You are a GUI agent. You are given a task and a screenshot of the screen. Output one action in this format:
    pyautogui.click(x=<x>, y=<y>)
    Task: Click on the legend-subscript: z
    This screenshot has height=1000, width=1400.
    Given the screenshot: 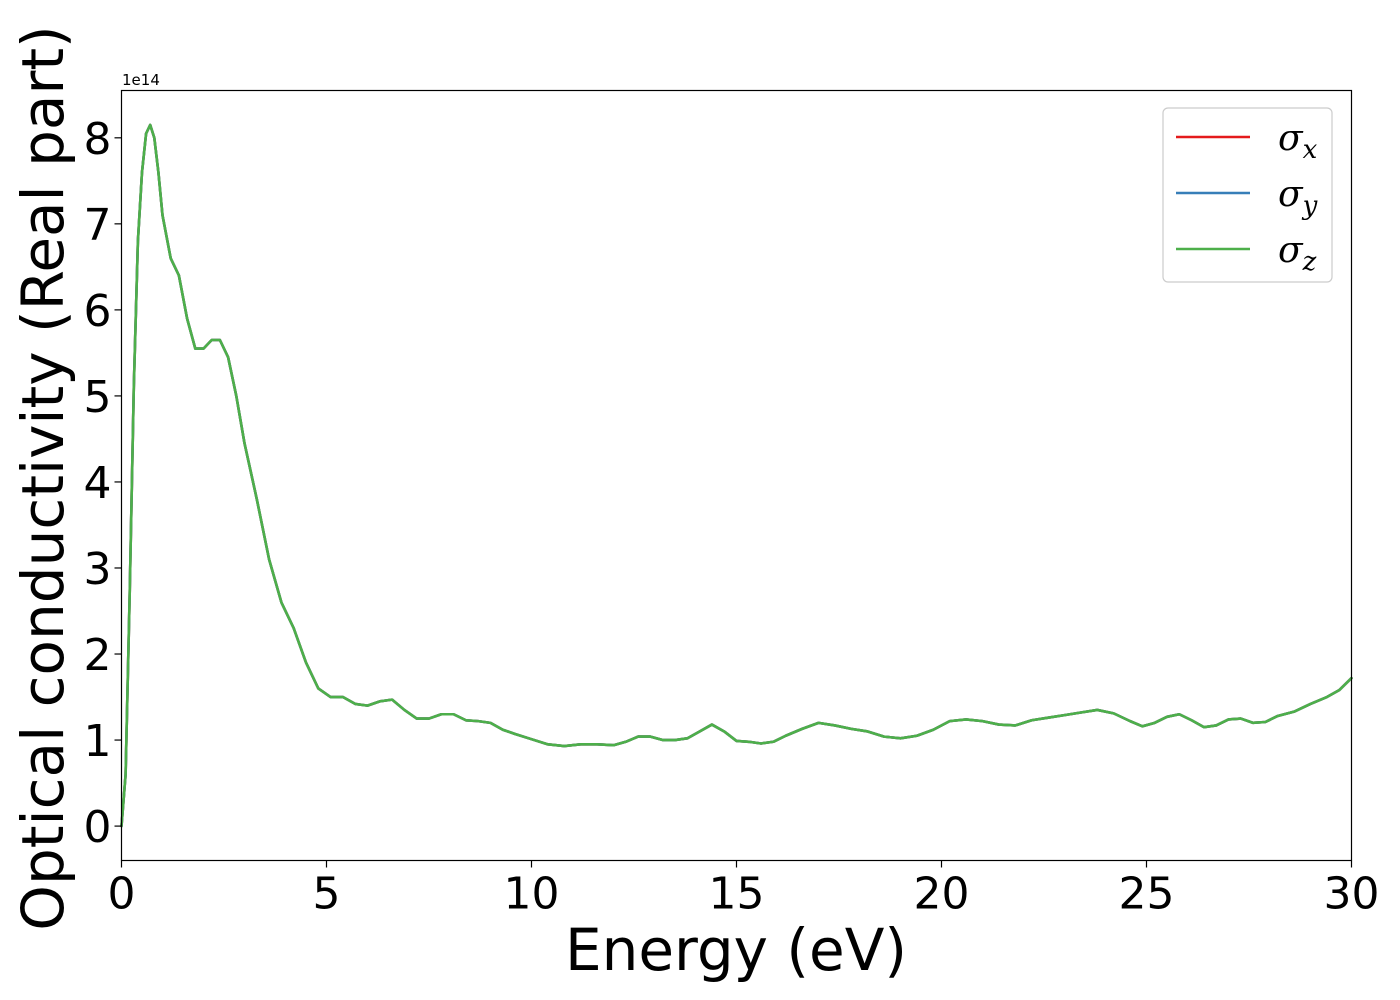 What is the action you would take?
    pyautogui.click(x=1309, y=262)
    